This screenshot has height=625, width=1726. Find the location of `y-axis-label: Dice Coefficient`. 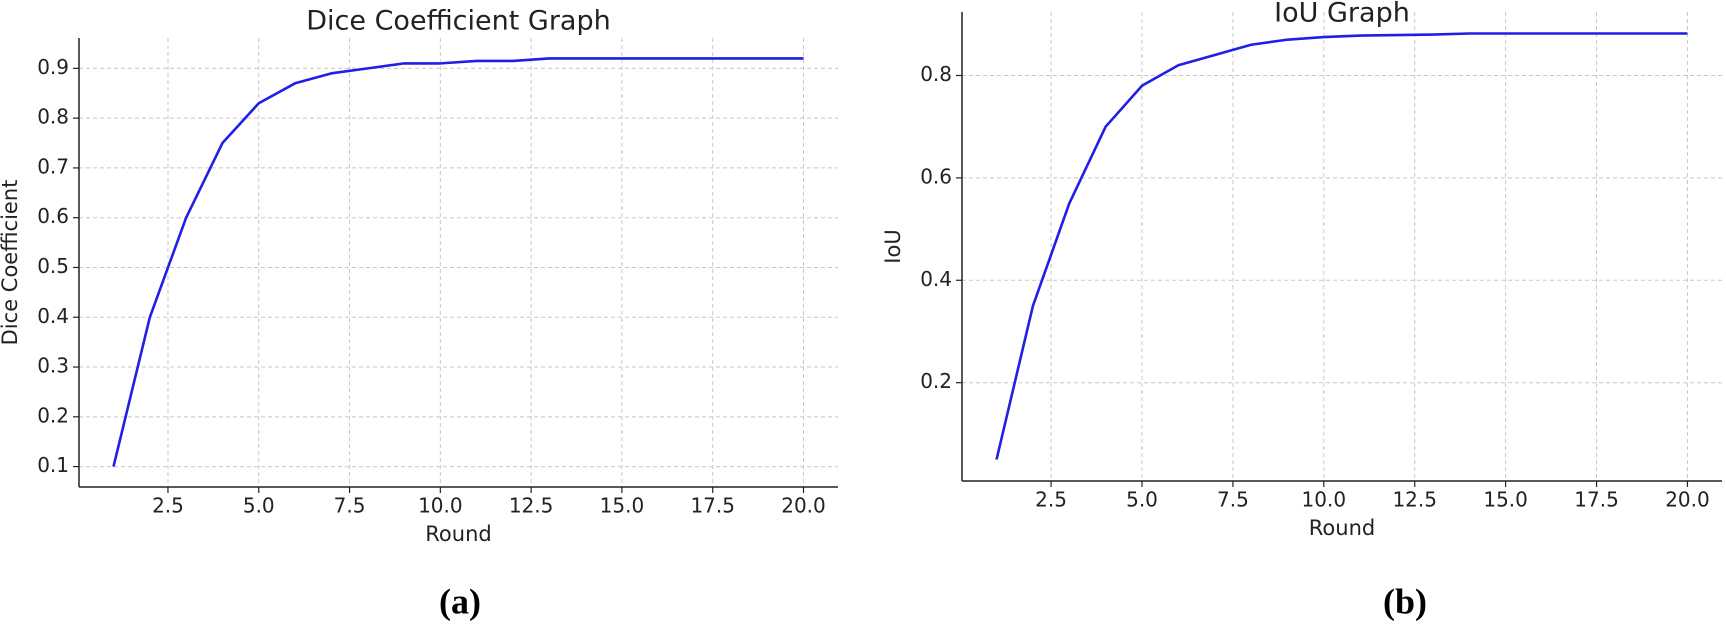

y-axis-label: Dice Coefficient is located at coordinates (11, 263).